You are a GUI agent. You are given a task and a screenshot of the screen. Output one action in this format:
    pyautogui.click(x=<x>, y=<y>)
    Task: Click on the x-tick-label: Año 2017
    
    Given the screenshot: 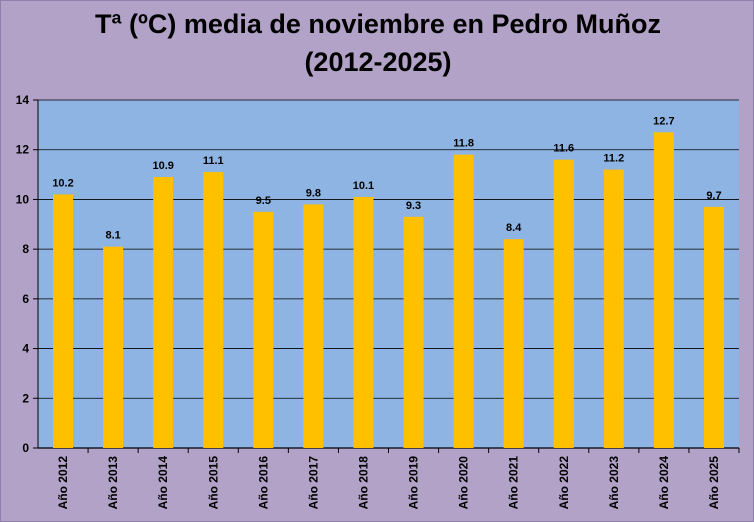 What is the action you would take?
    pyautogui.click(x=313, y=483)
    